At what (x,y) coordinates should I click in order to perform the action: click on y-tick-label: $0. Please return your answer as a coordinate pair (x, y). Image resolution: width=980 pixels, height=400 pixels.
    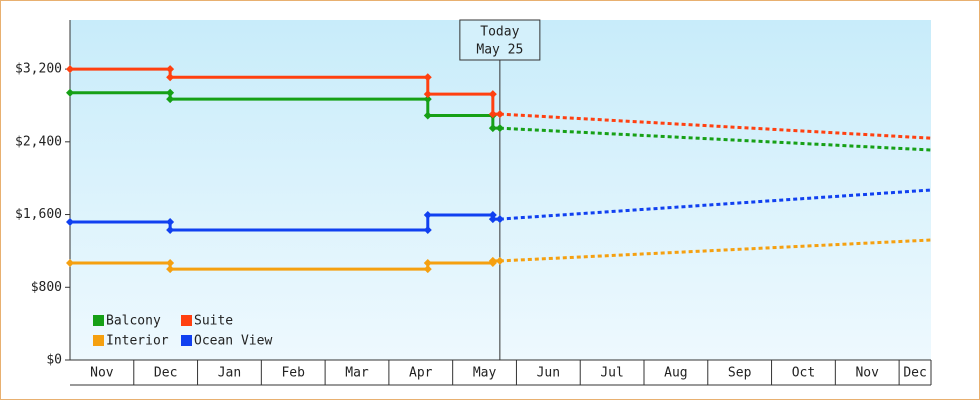
    Looking at the image, I should click on (54, 360).